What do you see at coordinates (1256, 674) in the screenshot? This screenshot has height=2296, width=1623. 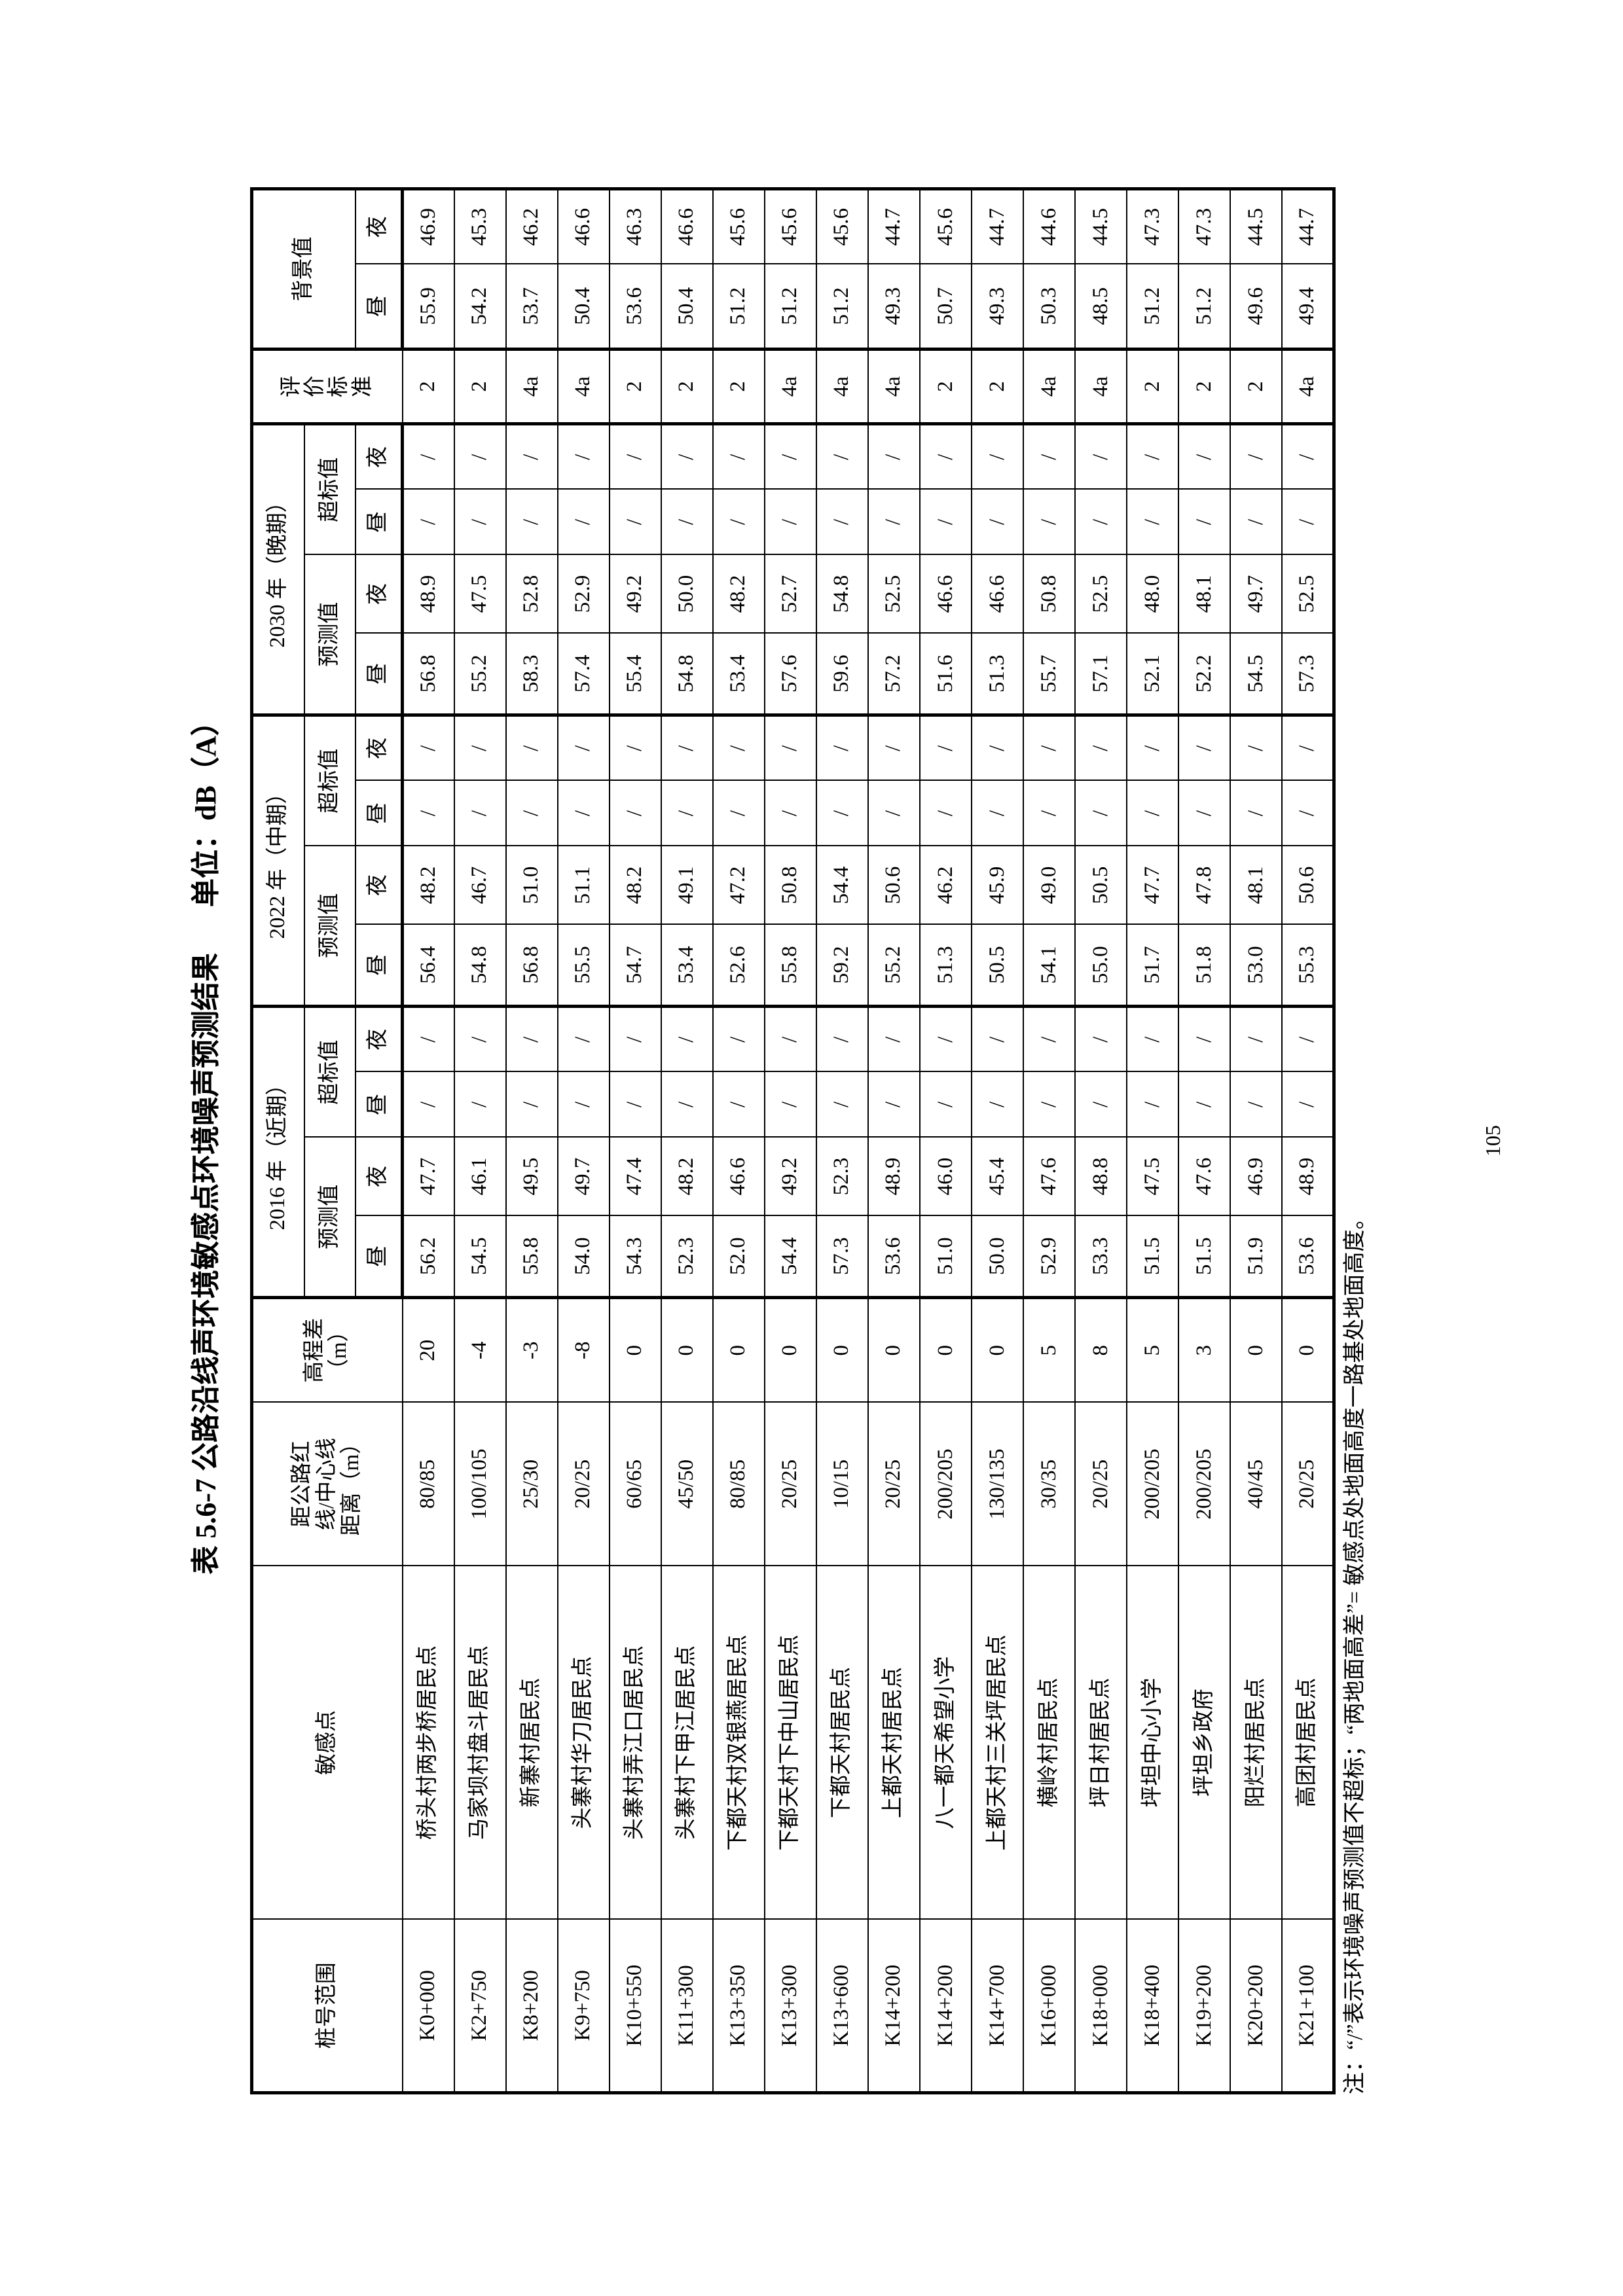 I see `cell-p2030-predicted-day: 54.5` at bounding box center [1256, 674].